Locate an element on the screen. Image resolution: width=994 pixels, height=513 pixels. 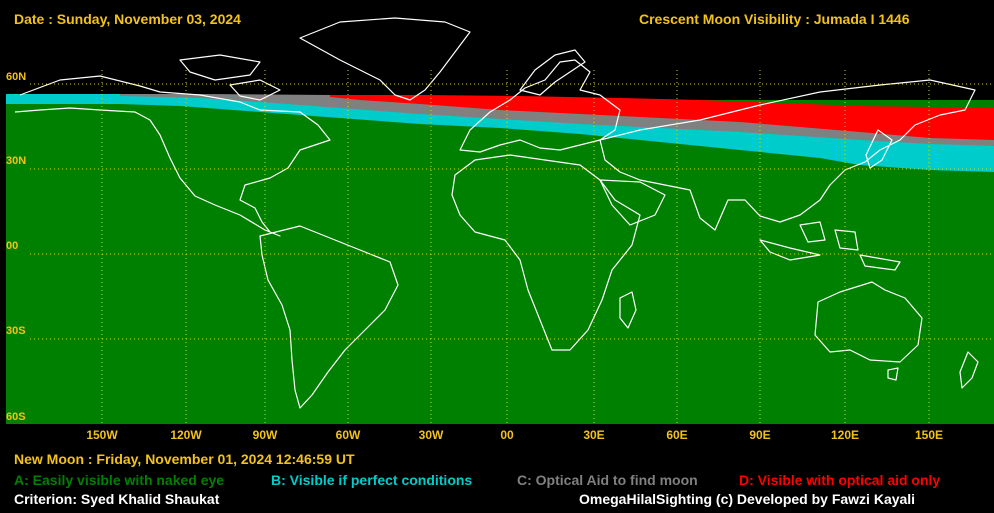
lon-label-60e: 60E is located at coordinates (677, 435).